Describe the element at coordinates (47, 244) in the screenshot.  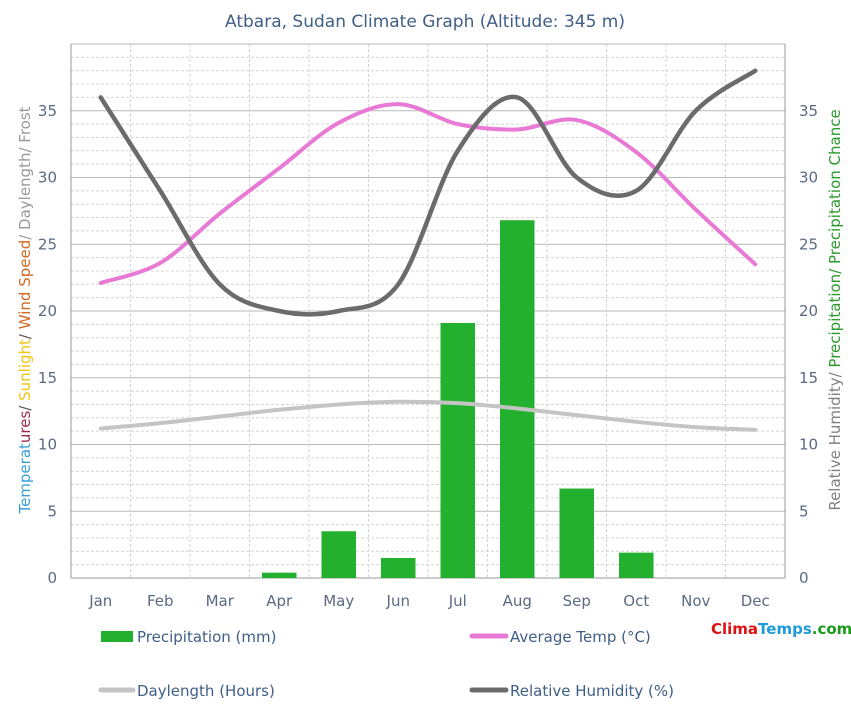
I see `left-tick-label: 25` at that location.